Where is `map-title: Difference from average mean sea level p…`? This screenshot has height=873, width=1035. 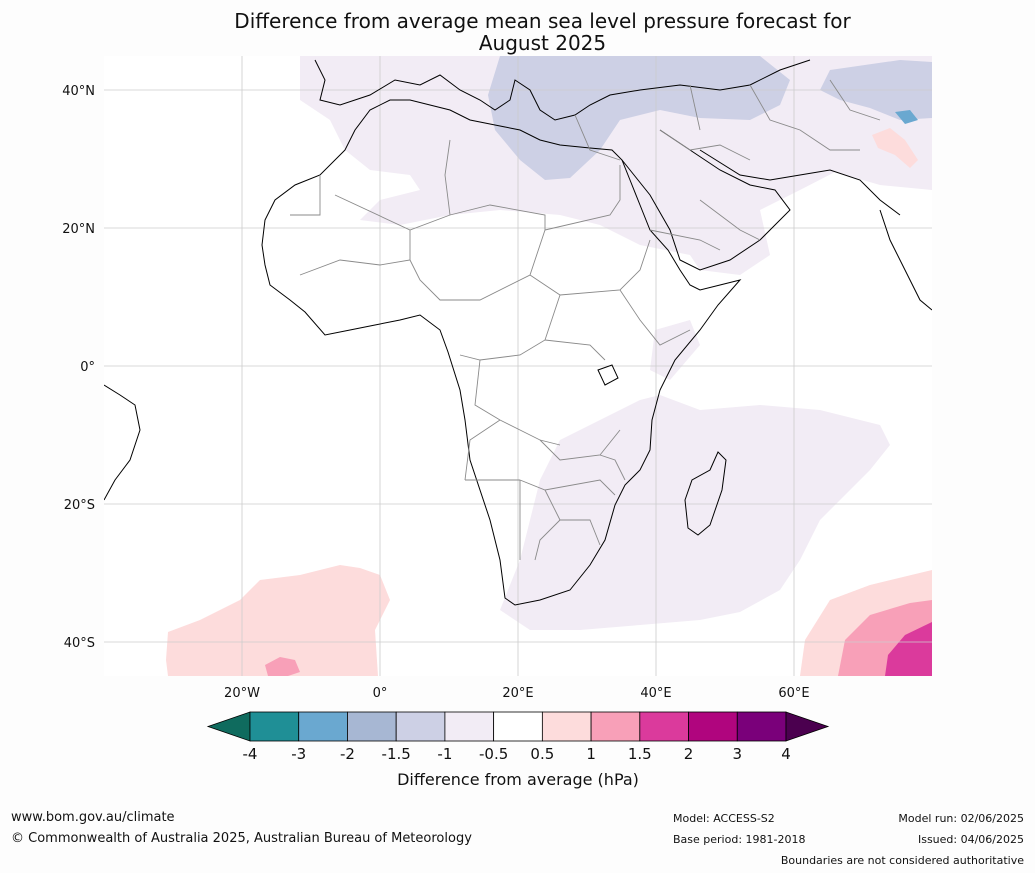 map-title: Difference from average mean sea level p… is located at coordinates (517, 32).